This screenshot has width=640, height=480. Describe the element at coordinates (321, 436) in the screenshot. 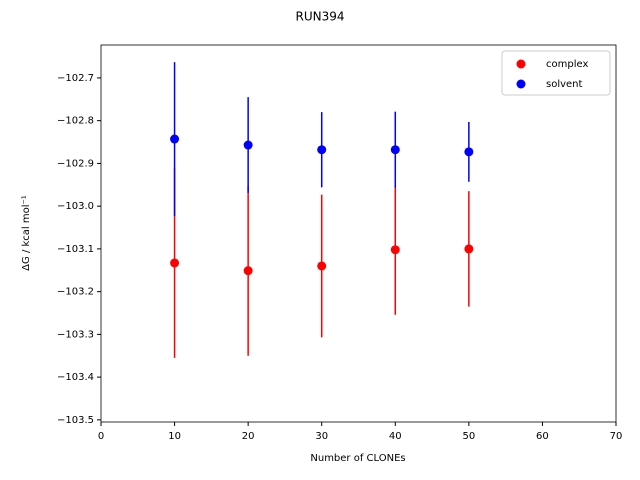

I see `x-tick-label: 30` at that location.